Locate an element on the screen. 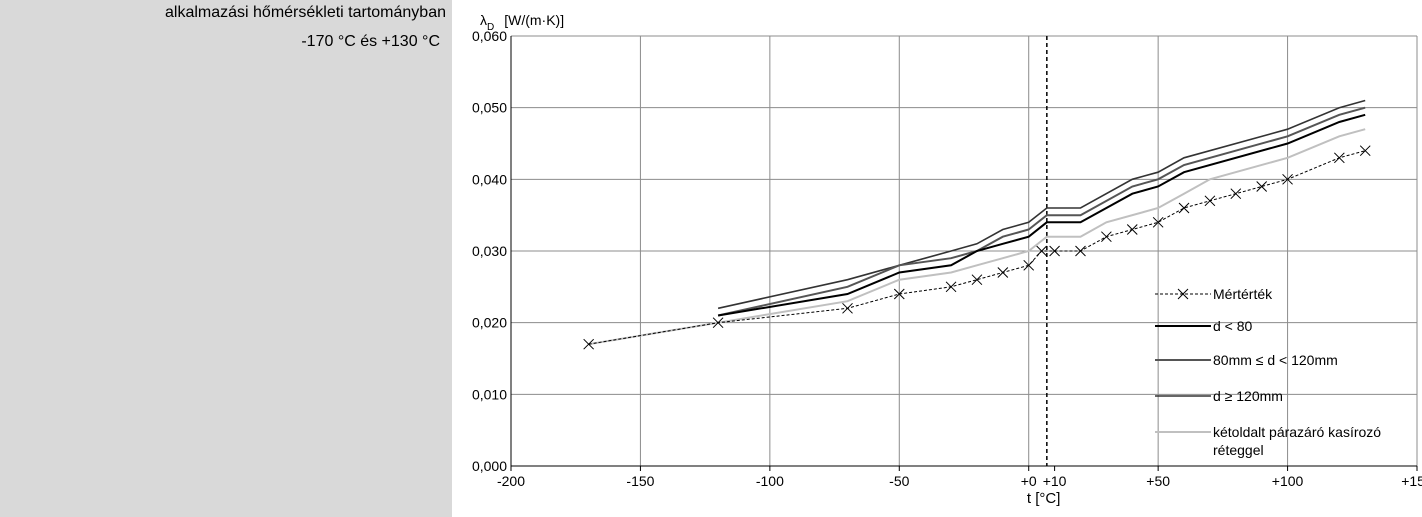 The image size is (1422, 517). x-tick-label: +0 is located at coordinates (1029, 481).